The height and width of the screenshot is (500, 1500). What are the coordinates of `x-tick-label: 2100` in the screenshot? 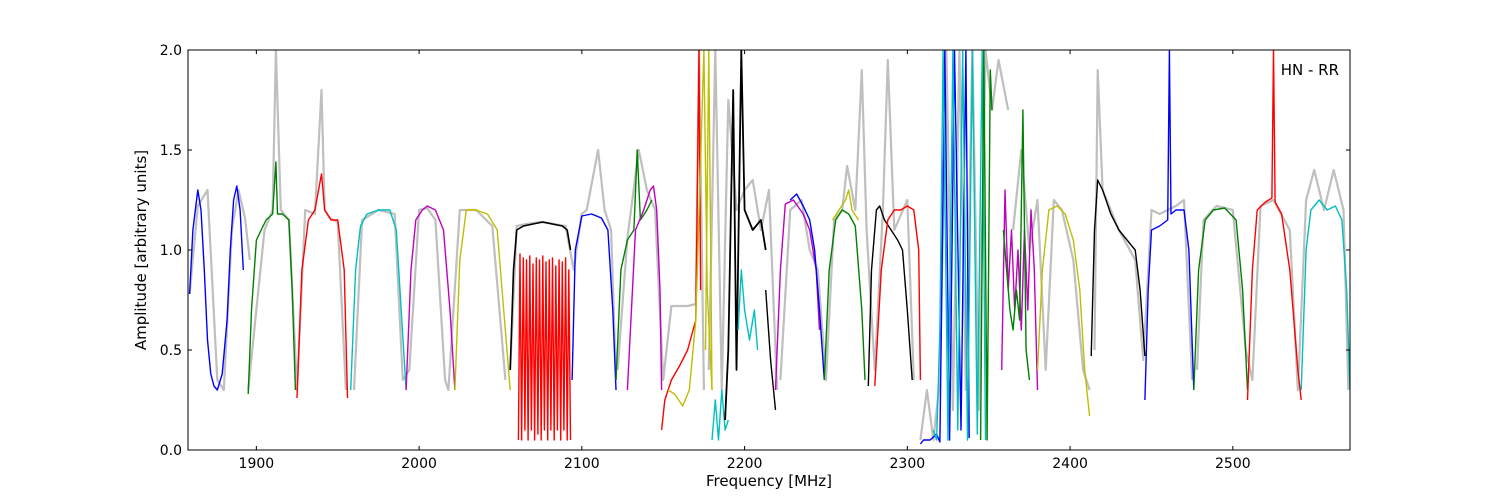 It's located at (582, 464).